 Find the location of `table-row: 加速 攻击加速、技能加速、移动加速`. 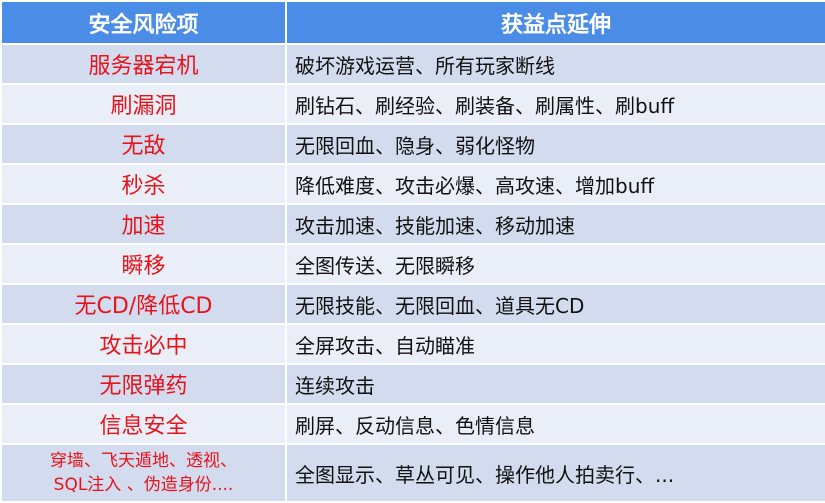

table-row: 加速 攻击加速、技能加速、移动加速 is located at coordinates (412, 224).